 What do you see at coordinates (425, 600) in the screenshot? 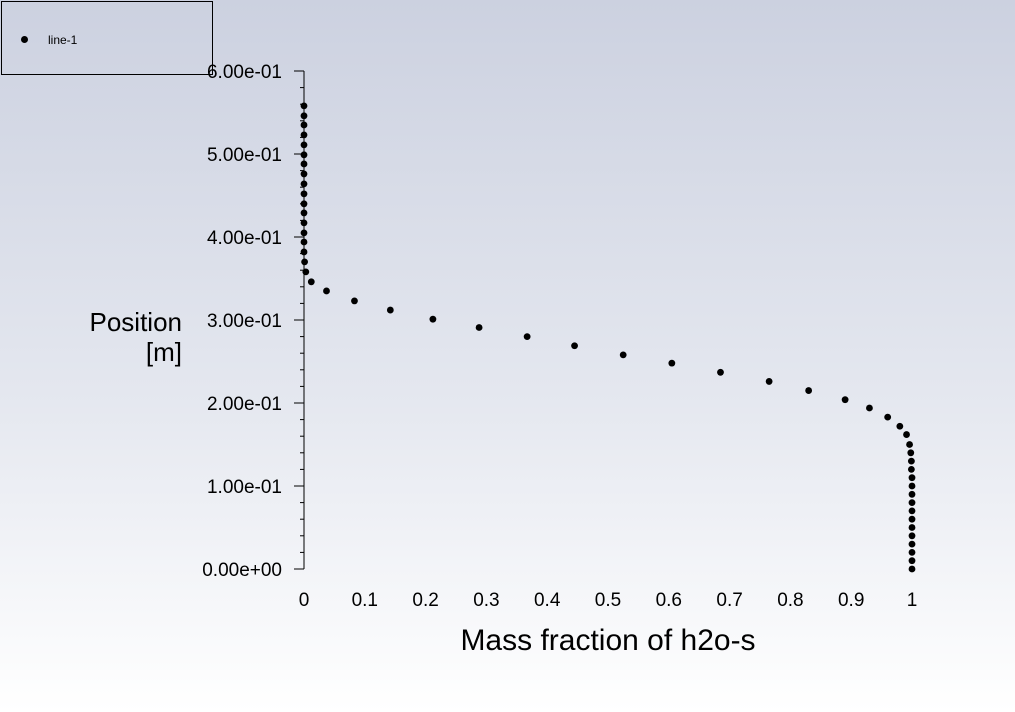
I see `x-tick-label: 0.2` at bounding box center [425, 600].